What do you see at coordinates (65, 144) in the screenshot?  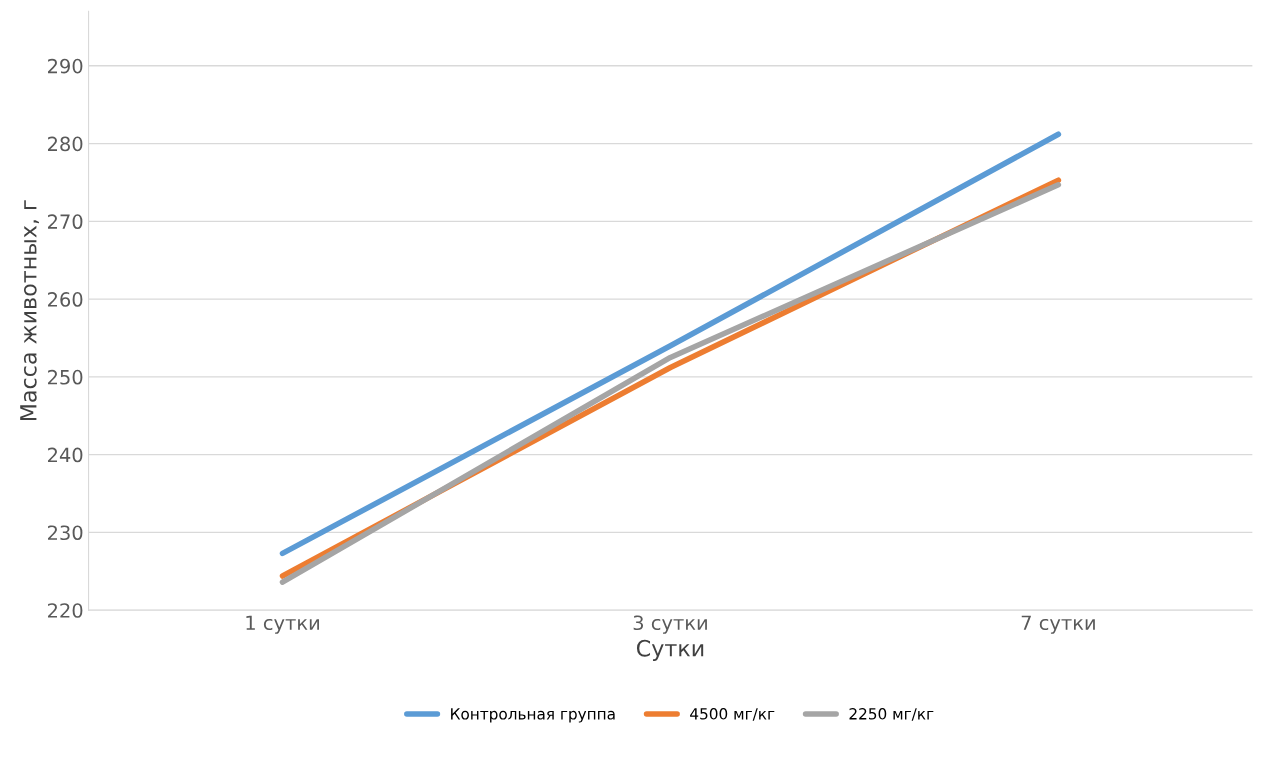 I see `y-tick-label: 280` at bounding box center [65, 144].